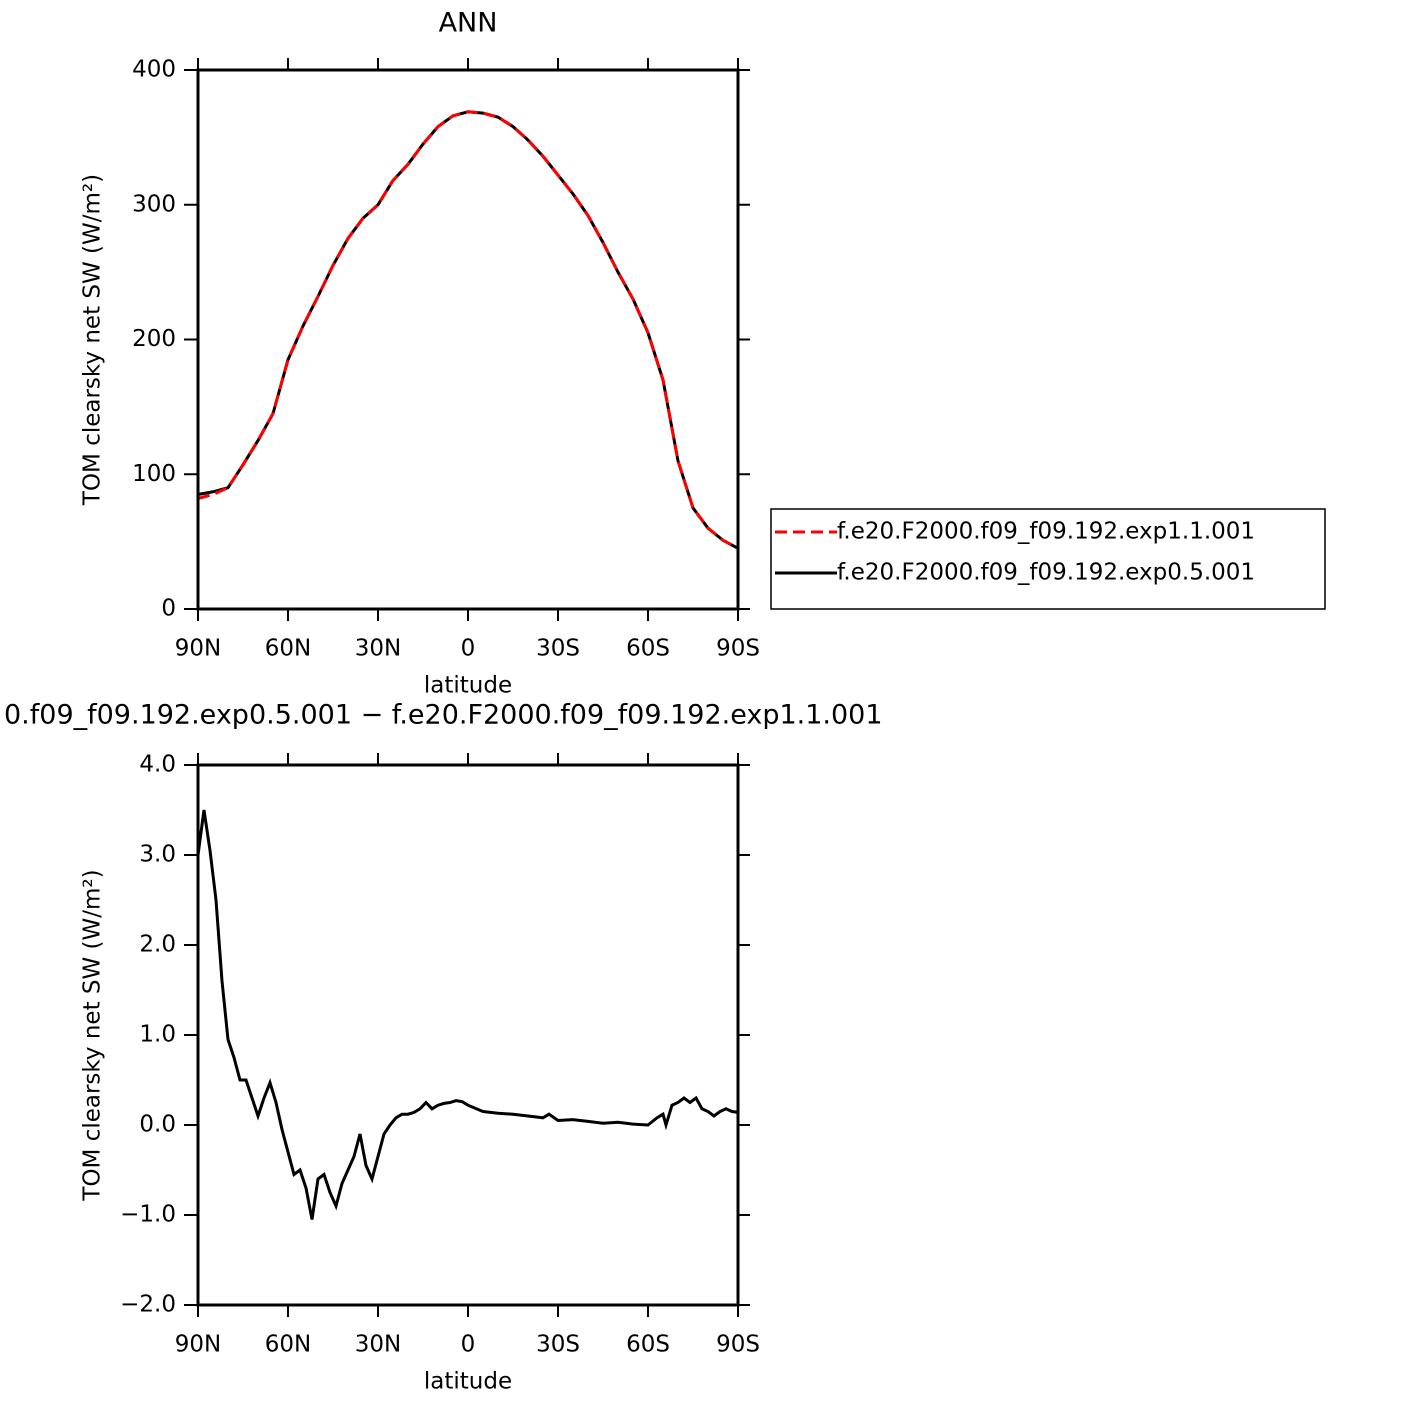 This screenshot has width=1405, height=1402. What do you see at coordinates (468, 23) in the screenshot?
I see `chart-title: ANN` at bounding box center [468, 23].